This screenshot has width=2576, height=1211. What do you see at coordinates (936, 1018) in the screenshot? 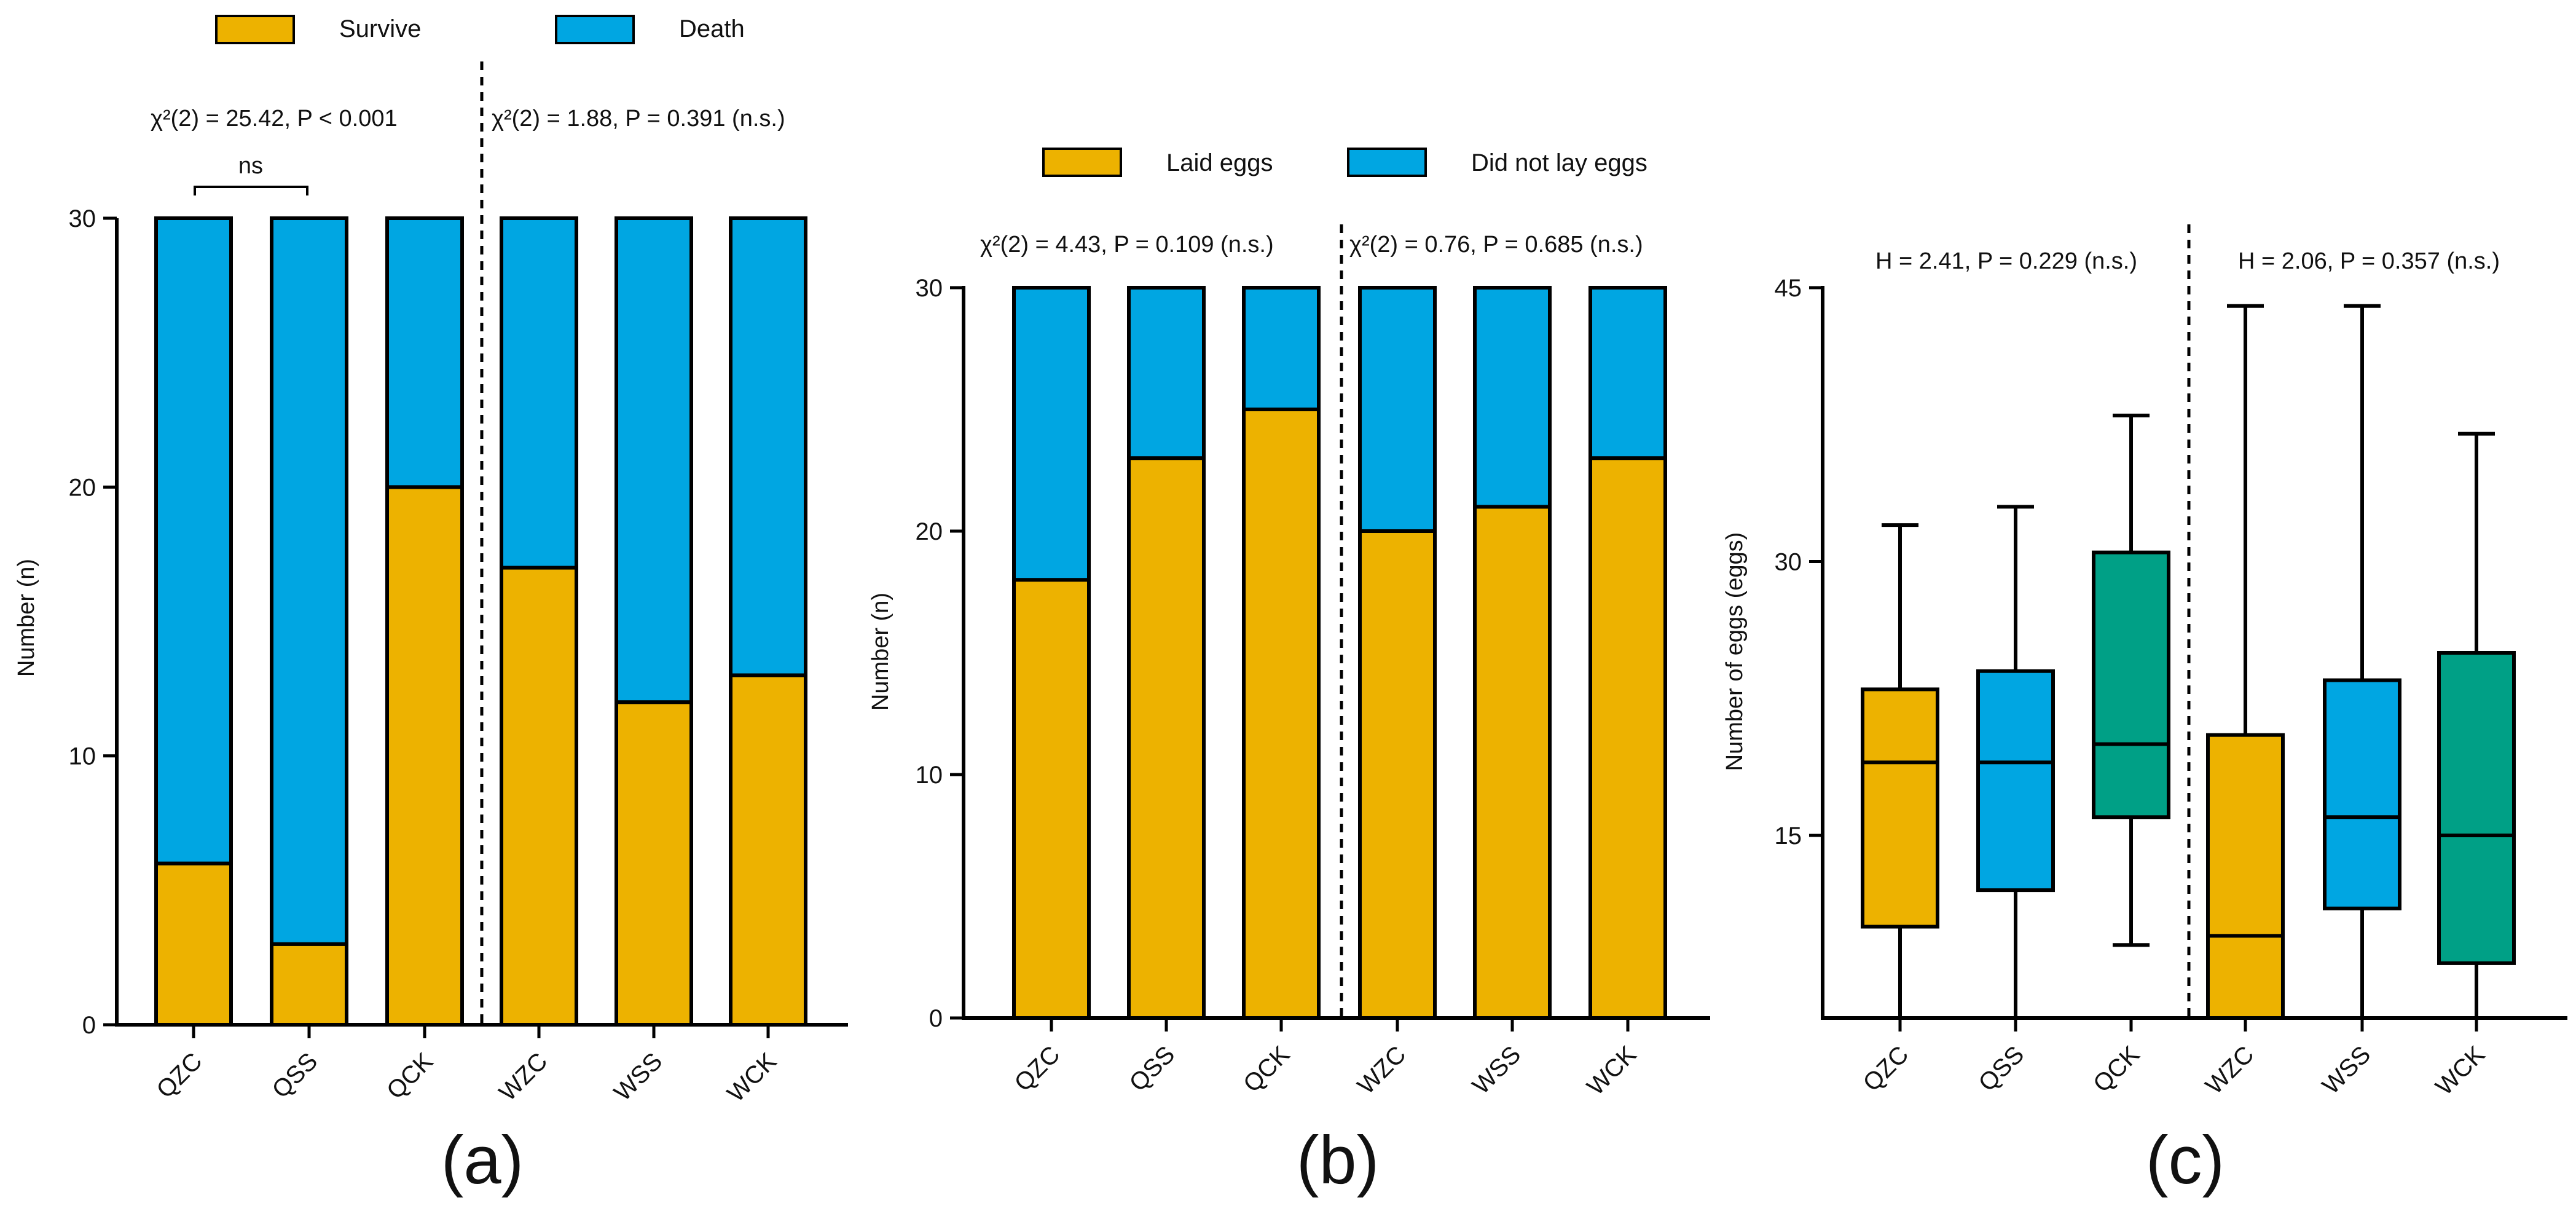
I see `ytick-label-b-0: 0` at bounding box center [936, 1018].